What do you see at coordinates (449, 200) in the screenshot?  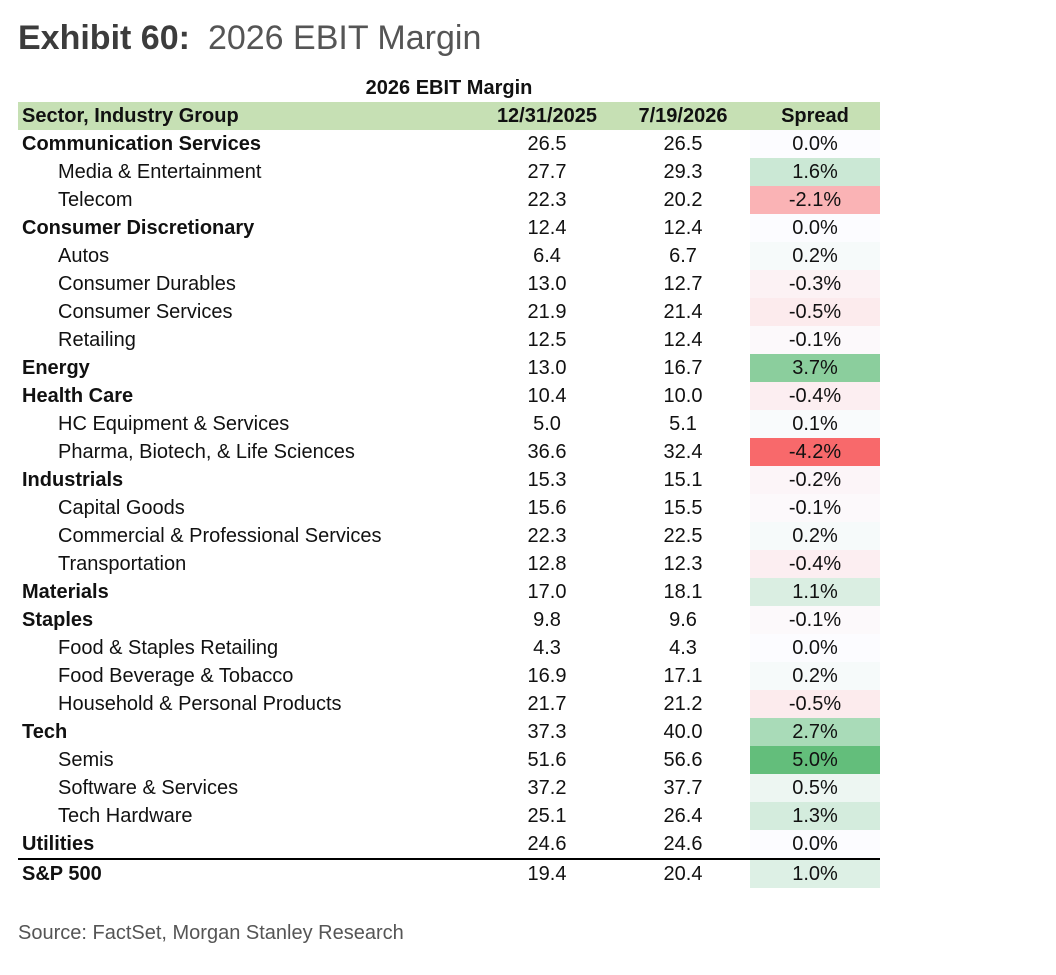 I see `industry-row: Telecom 22.3 20.2 -2.1%` at bounding box center [449, 200].